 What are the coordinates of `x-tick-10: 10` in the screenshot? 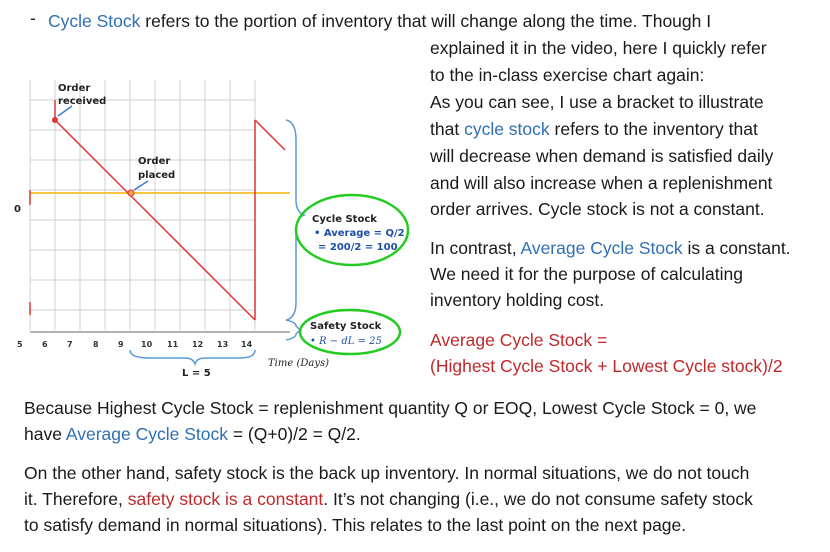 It's located at (147, 344).